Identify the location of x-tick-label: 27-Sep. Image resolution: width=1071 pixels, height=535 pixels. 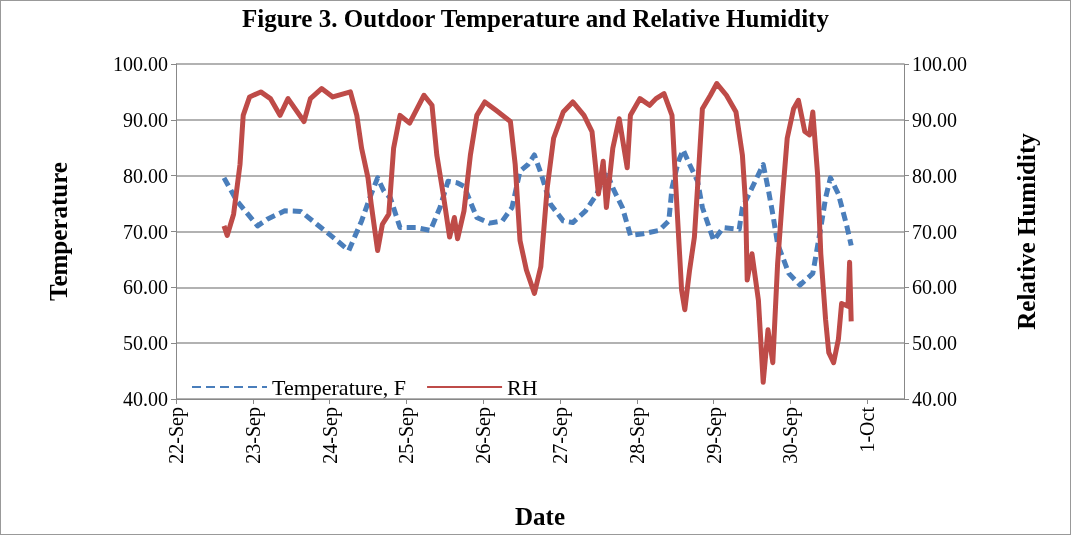
(560, 435).